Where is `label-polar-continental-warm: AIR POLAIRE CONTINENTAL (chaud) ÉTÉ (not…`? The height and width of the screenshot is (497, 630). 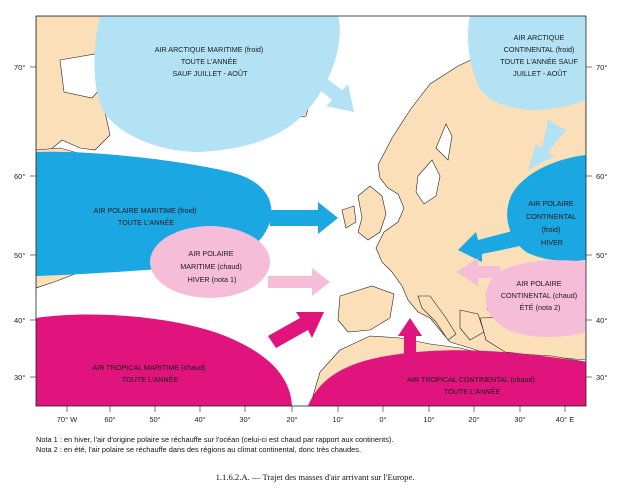
label-polar-continental-warm: AIR POLAIRE CONTINENTAL (chaud) ÉTÉ (not… is located at coordinates (540, 295).